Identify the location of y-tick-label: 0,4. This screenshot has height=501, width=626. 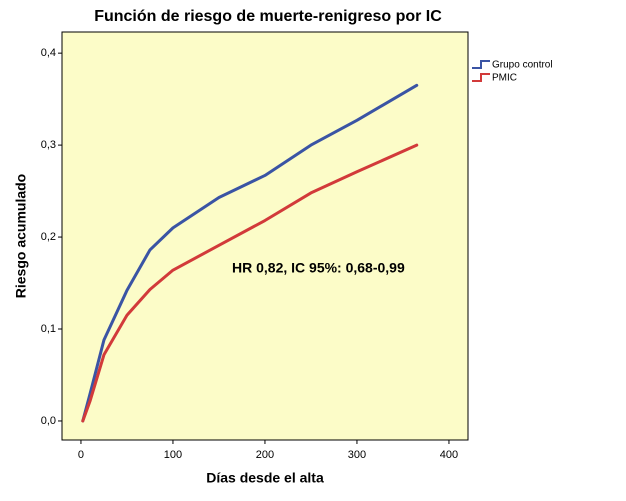
(48, 53).